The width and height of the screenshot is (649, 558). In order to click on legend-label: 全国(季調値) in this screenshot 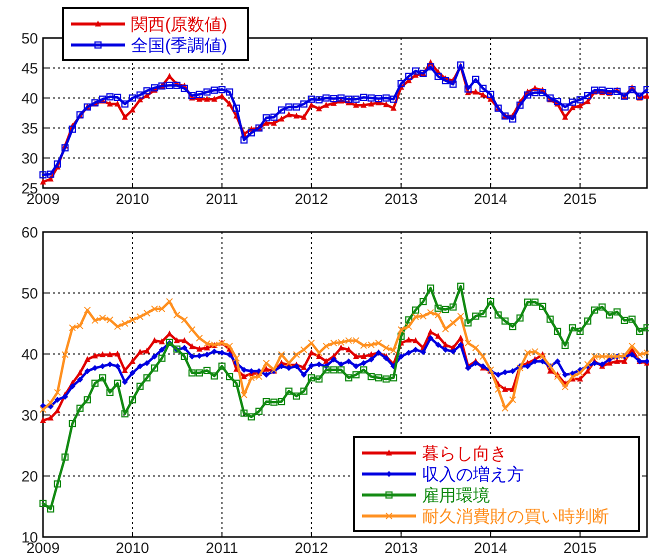, I will do `click(179, 45)`.